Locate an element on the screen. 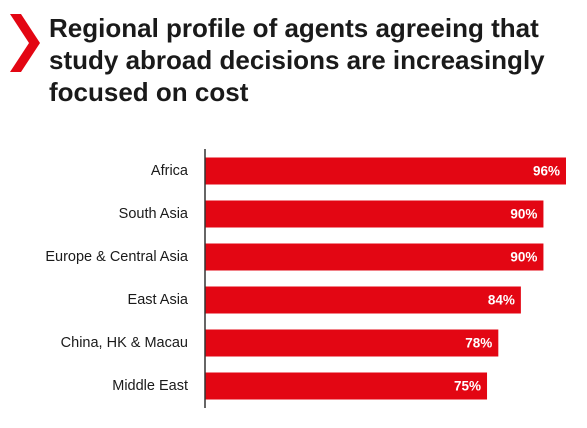  category-label: South Asia is located at coordinates (154, 214).